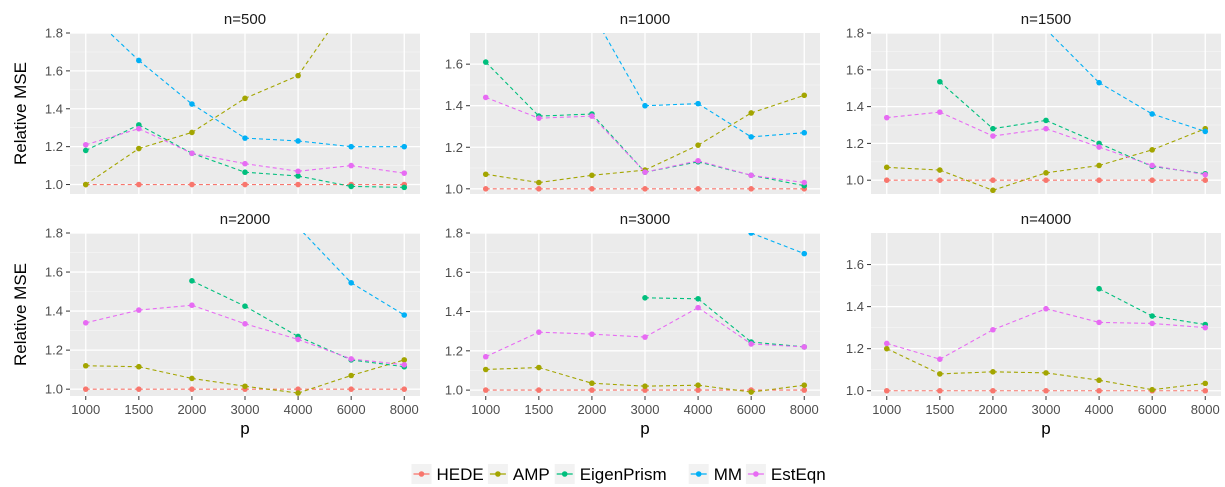  I want to click on panel-title: n=4000, so click(1046, 219).